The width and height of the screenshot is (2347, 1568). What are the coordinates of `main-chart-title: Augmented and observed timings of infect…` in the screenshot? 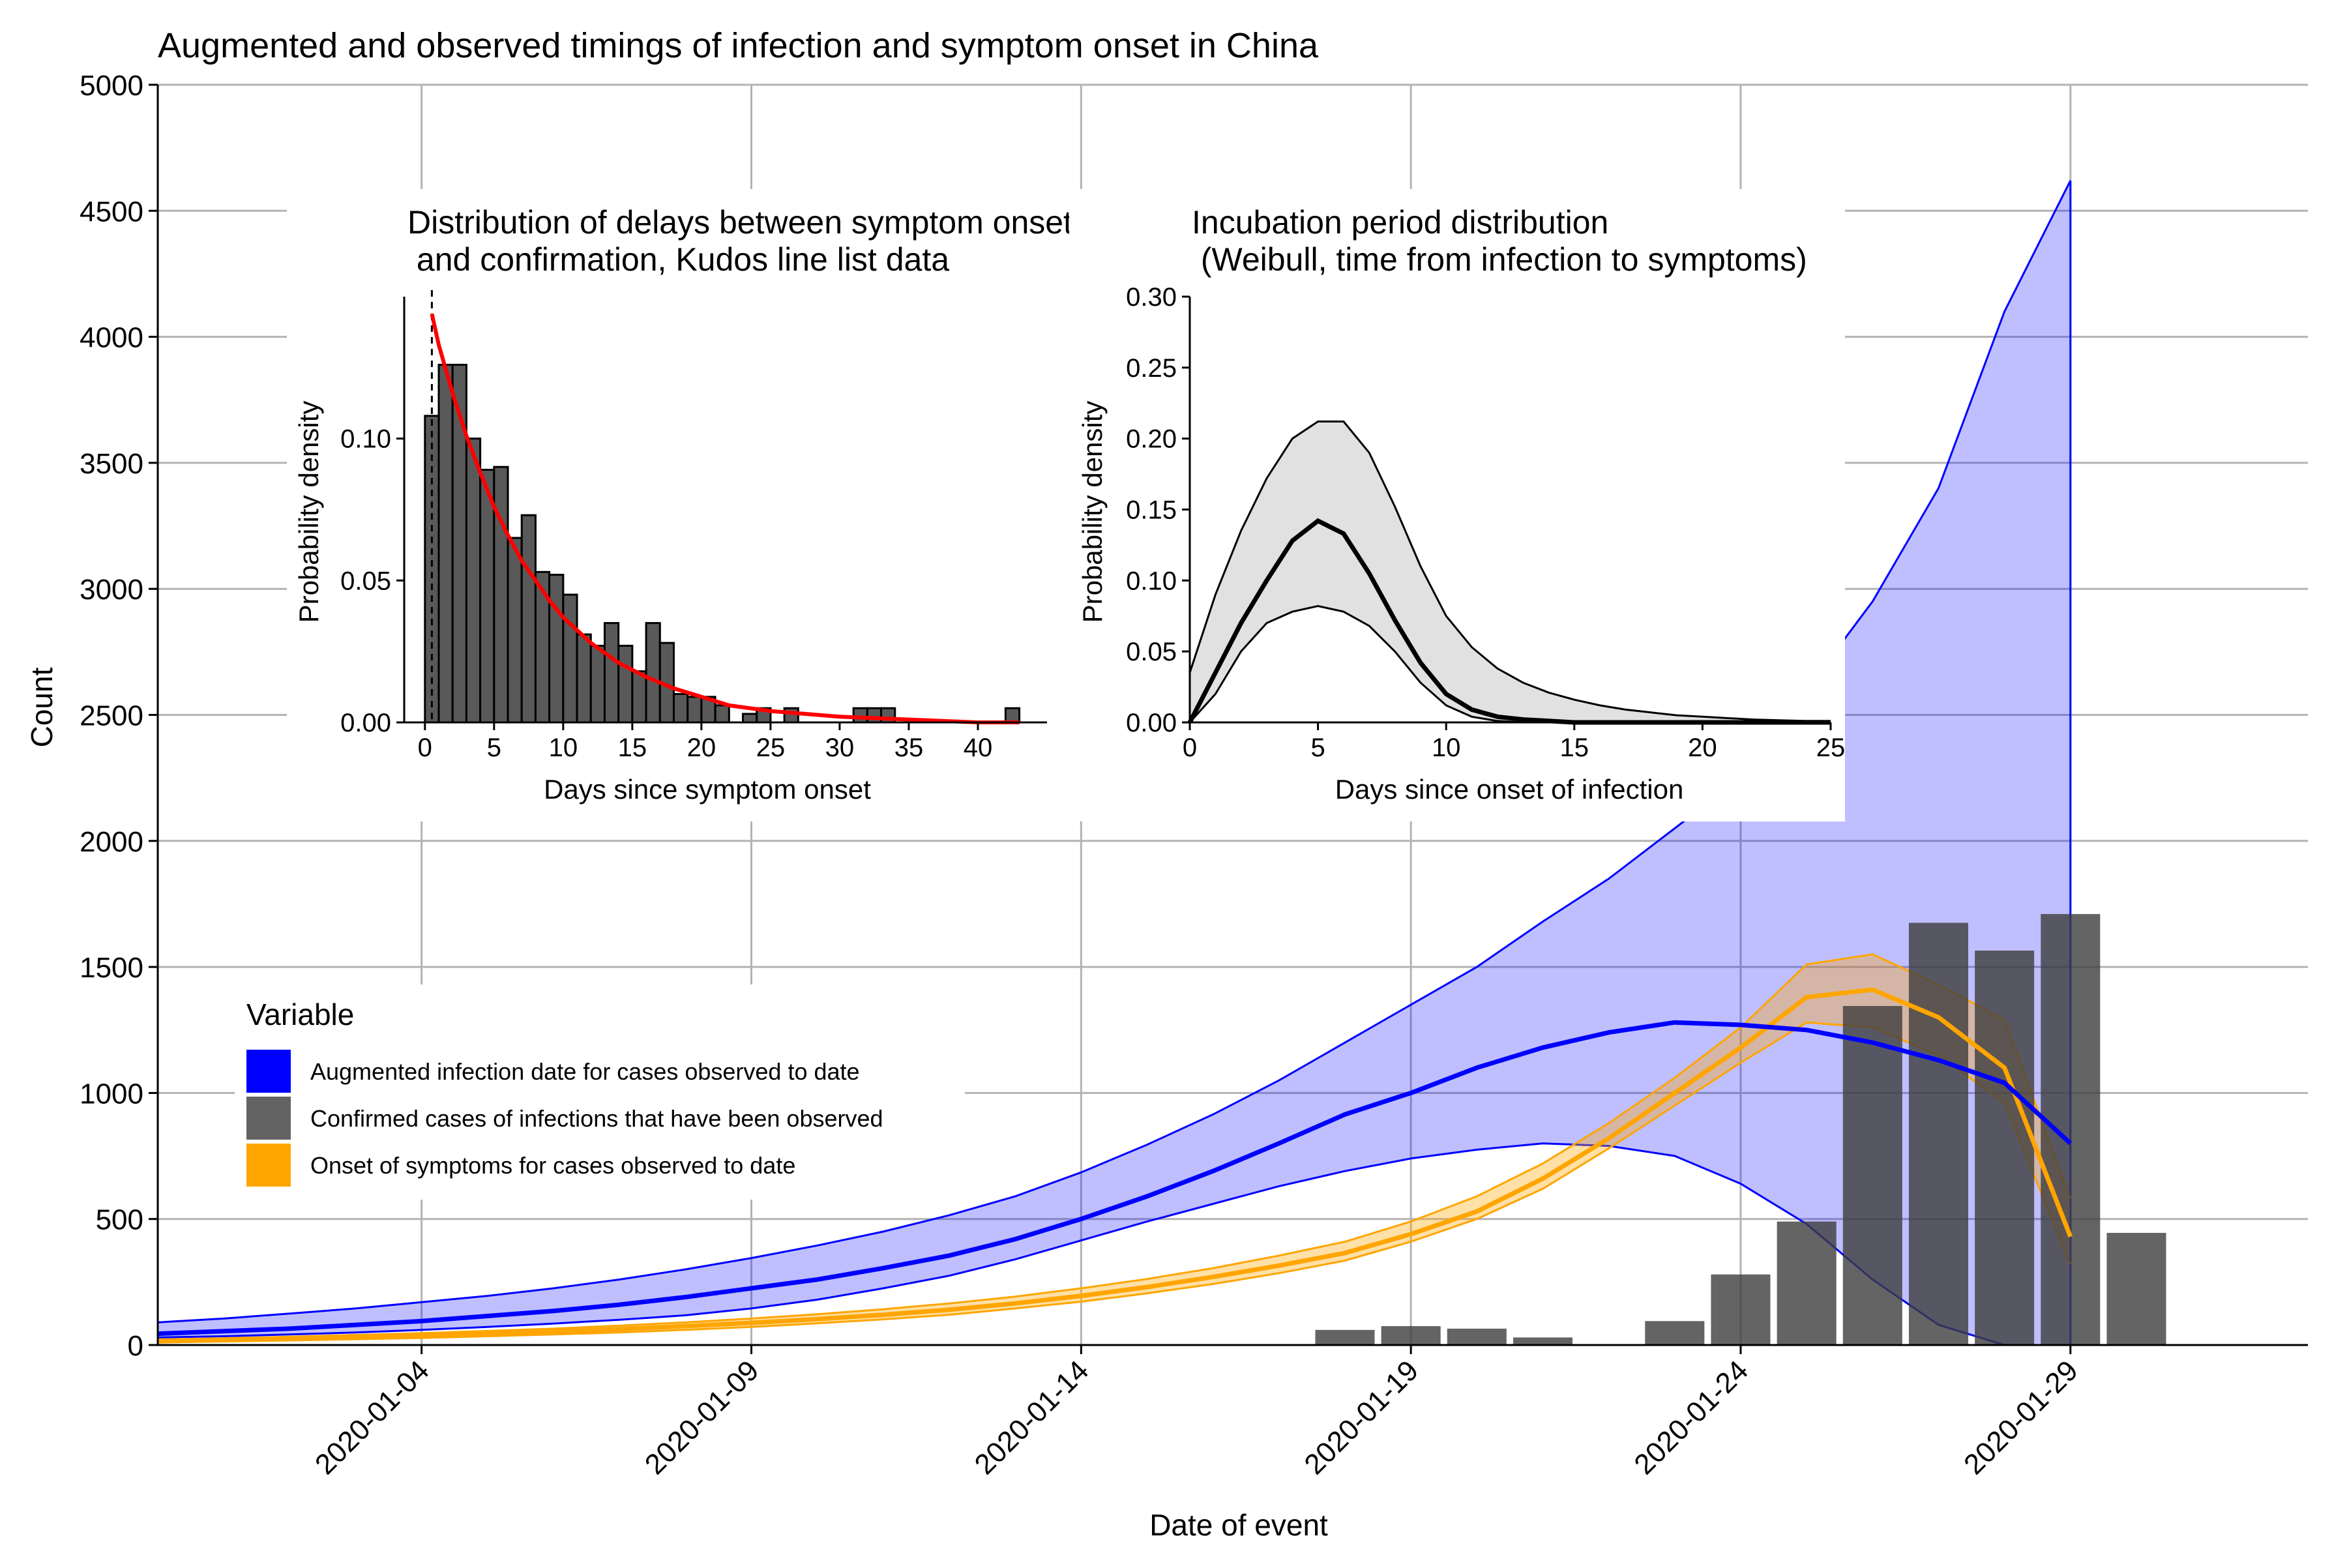 It's located at (738, 46).